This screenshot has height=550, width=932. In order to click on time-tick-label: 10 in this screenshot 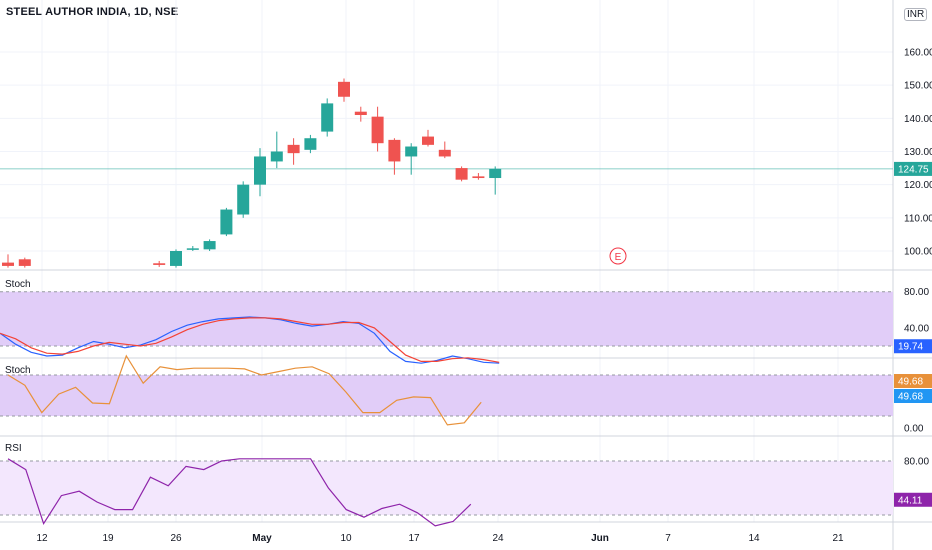, I will do `click(346, 538)`.